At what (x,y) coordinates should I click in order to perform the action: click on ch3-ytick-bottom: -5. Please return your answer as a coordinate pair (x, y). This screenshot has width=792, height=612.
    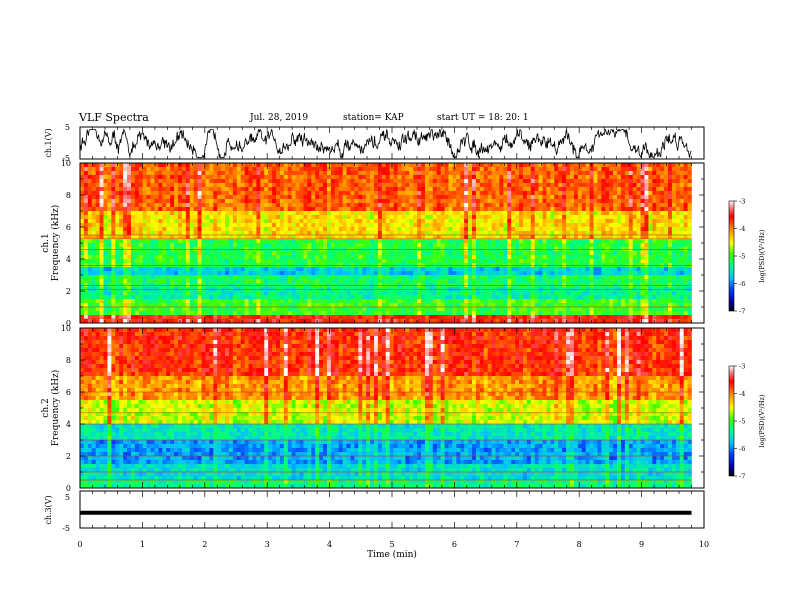
    Looking at the image, I should click on (66, 528).